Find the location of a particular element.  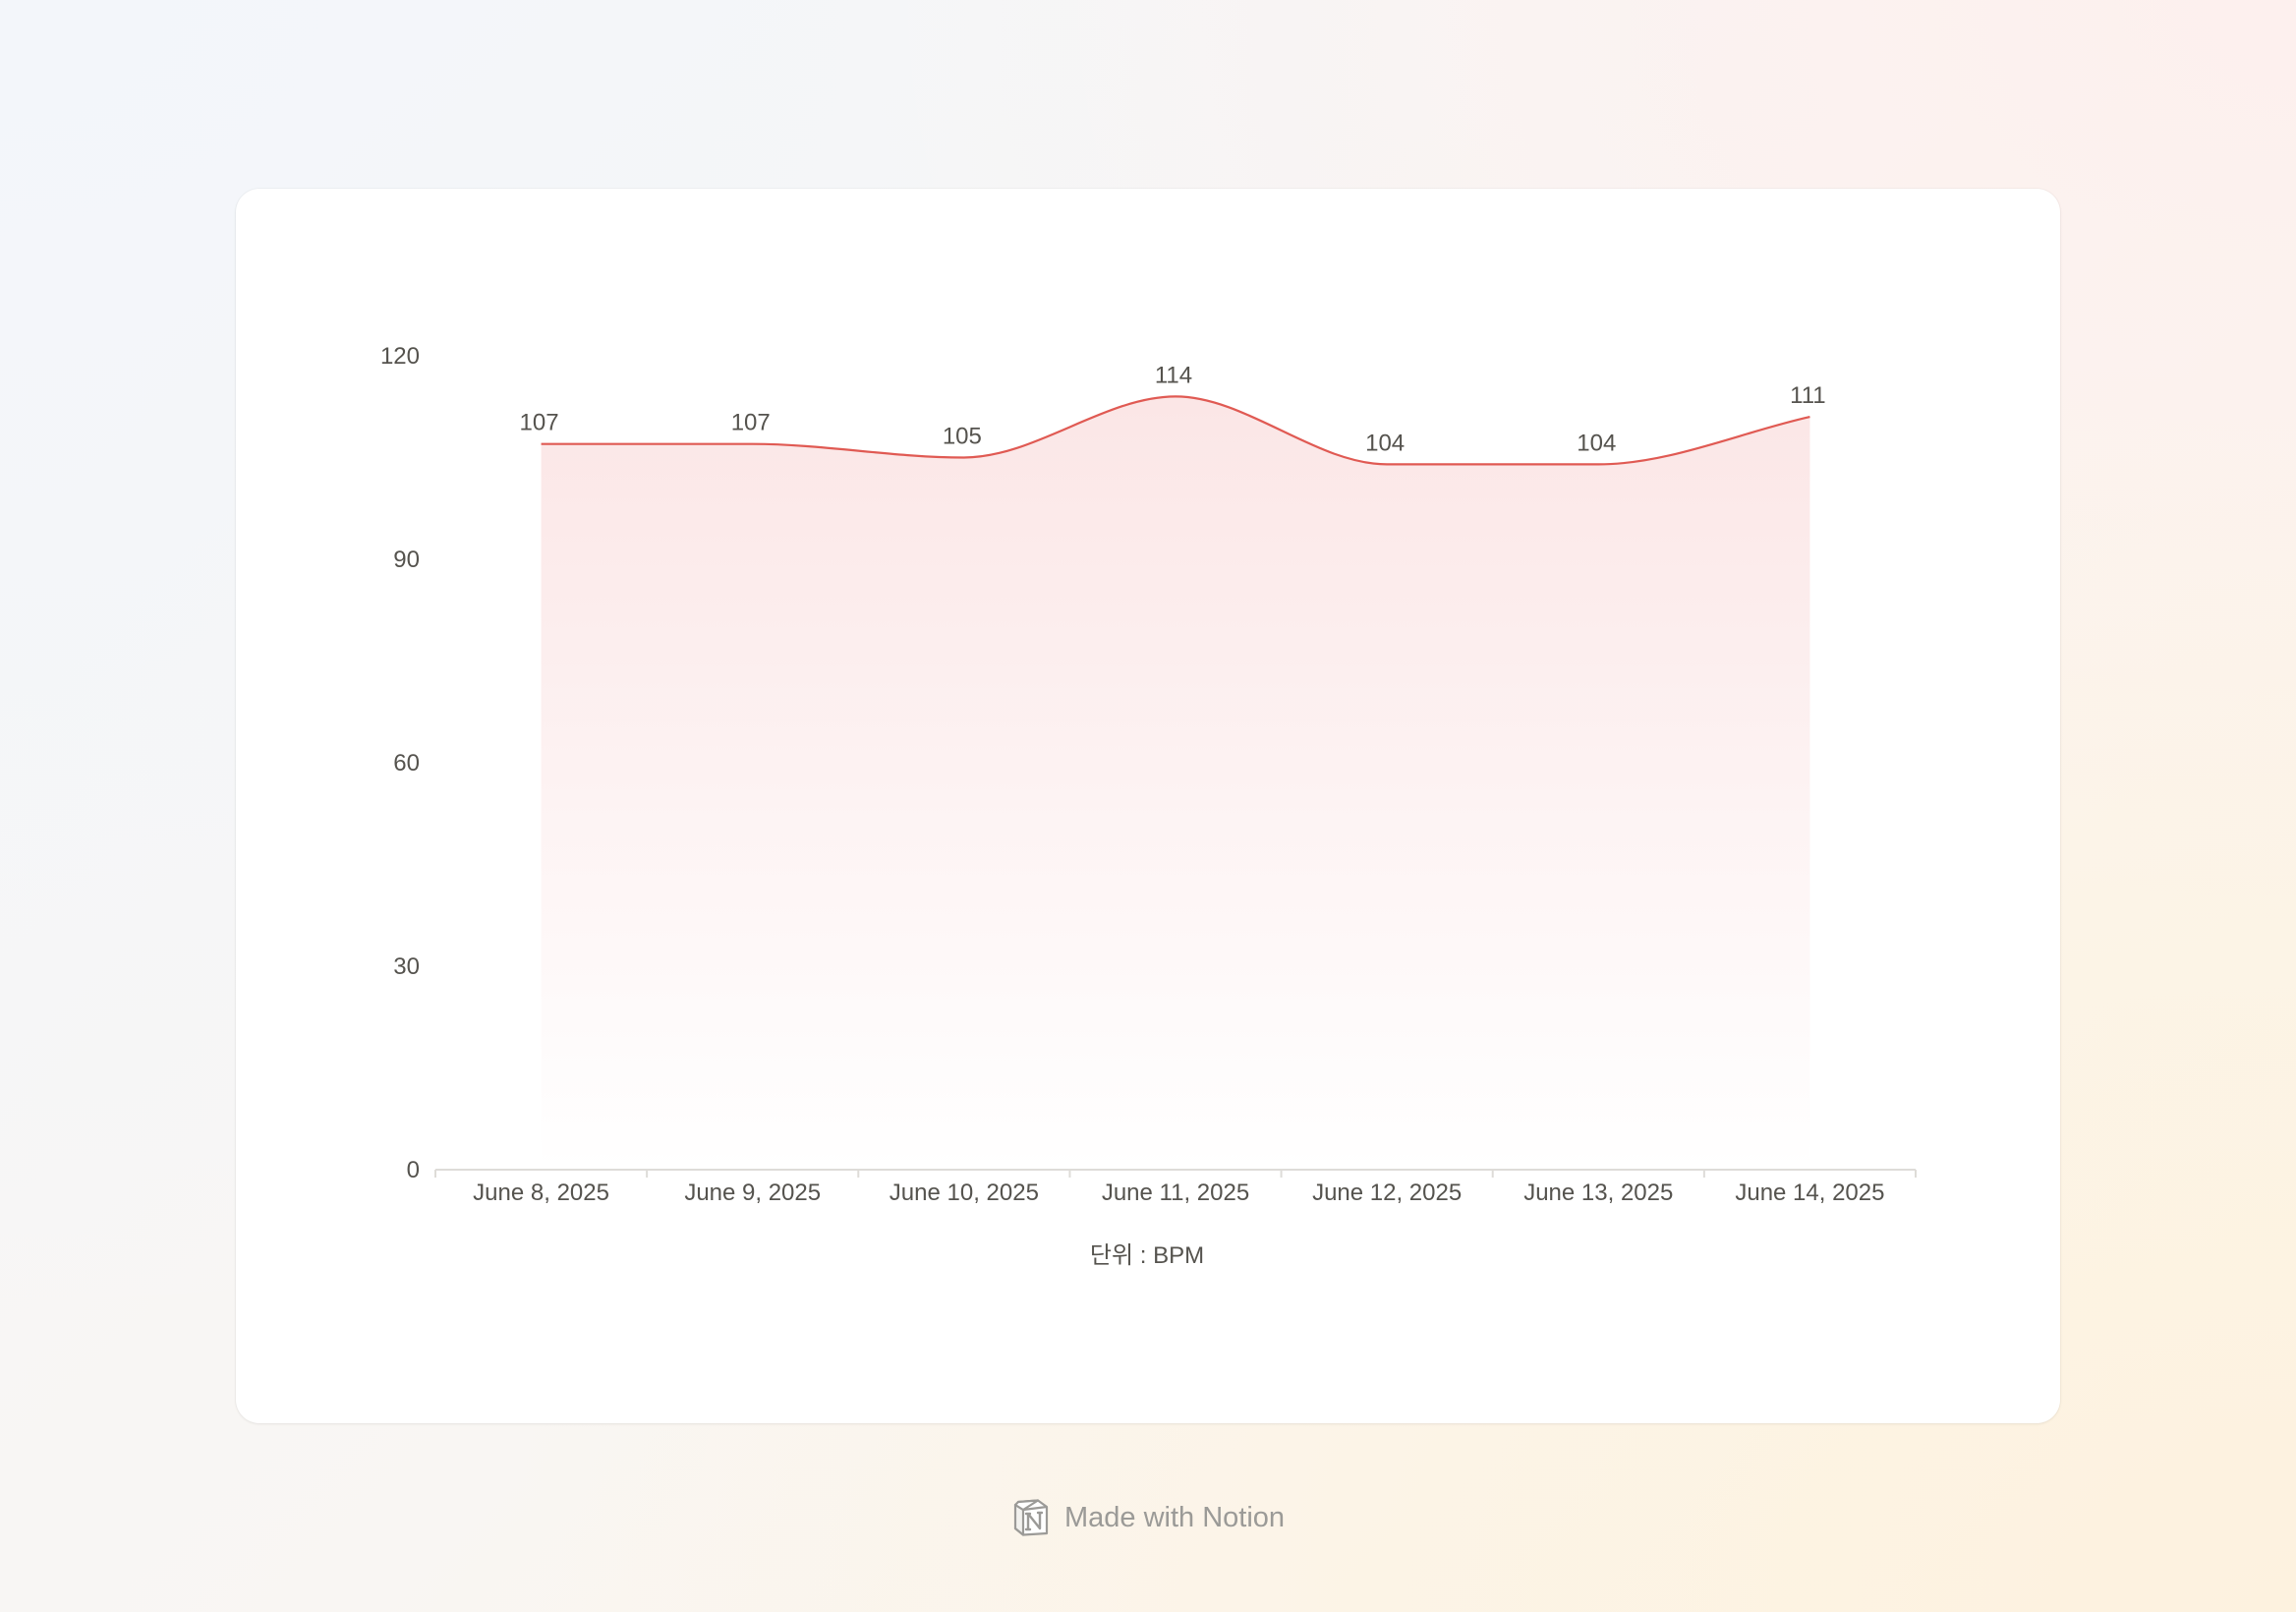

y-tick-label: 30 is located at coordinates (407, 966).